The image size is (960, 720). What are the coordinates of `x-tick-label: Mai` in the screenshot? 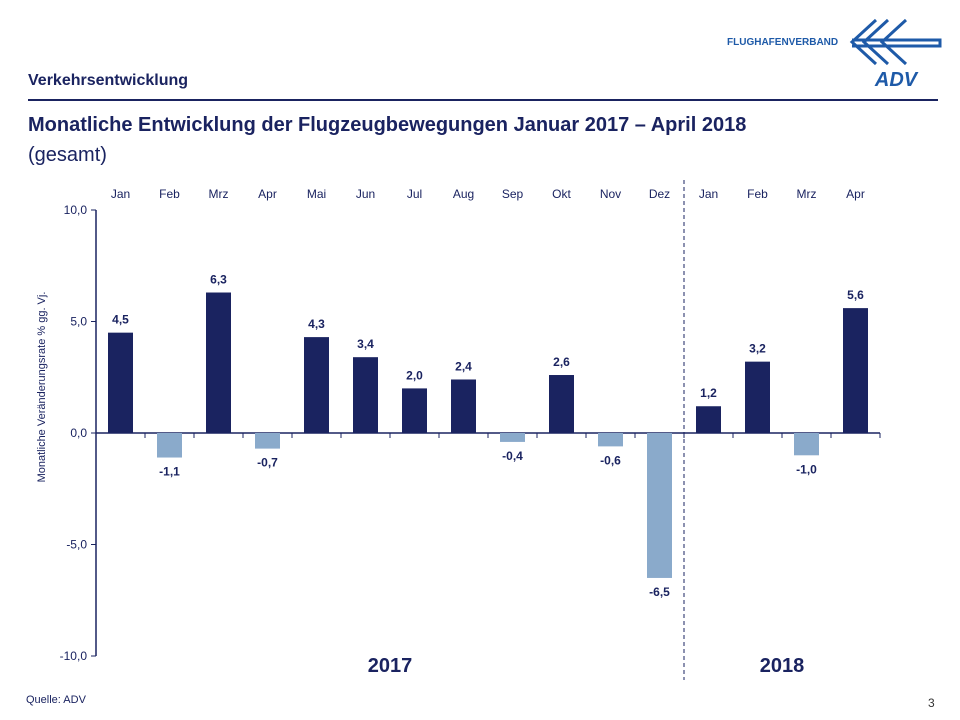 It's located at (316, 194).